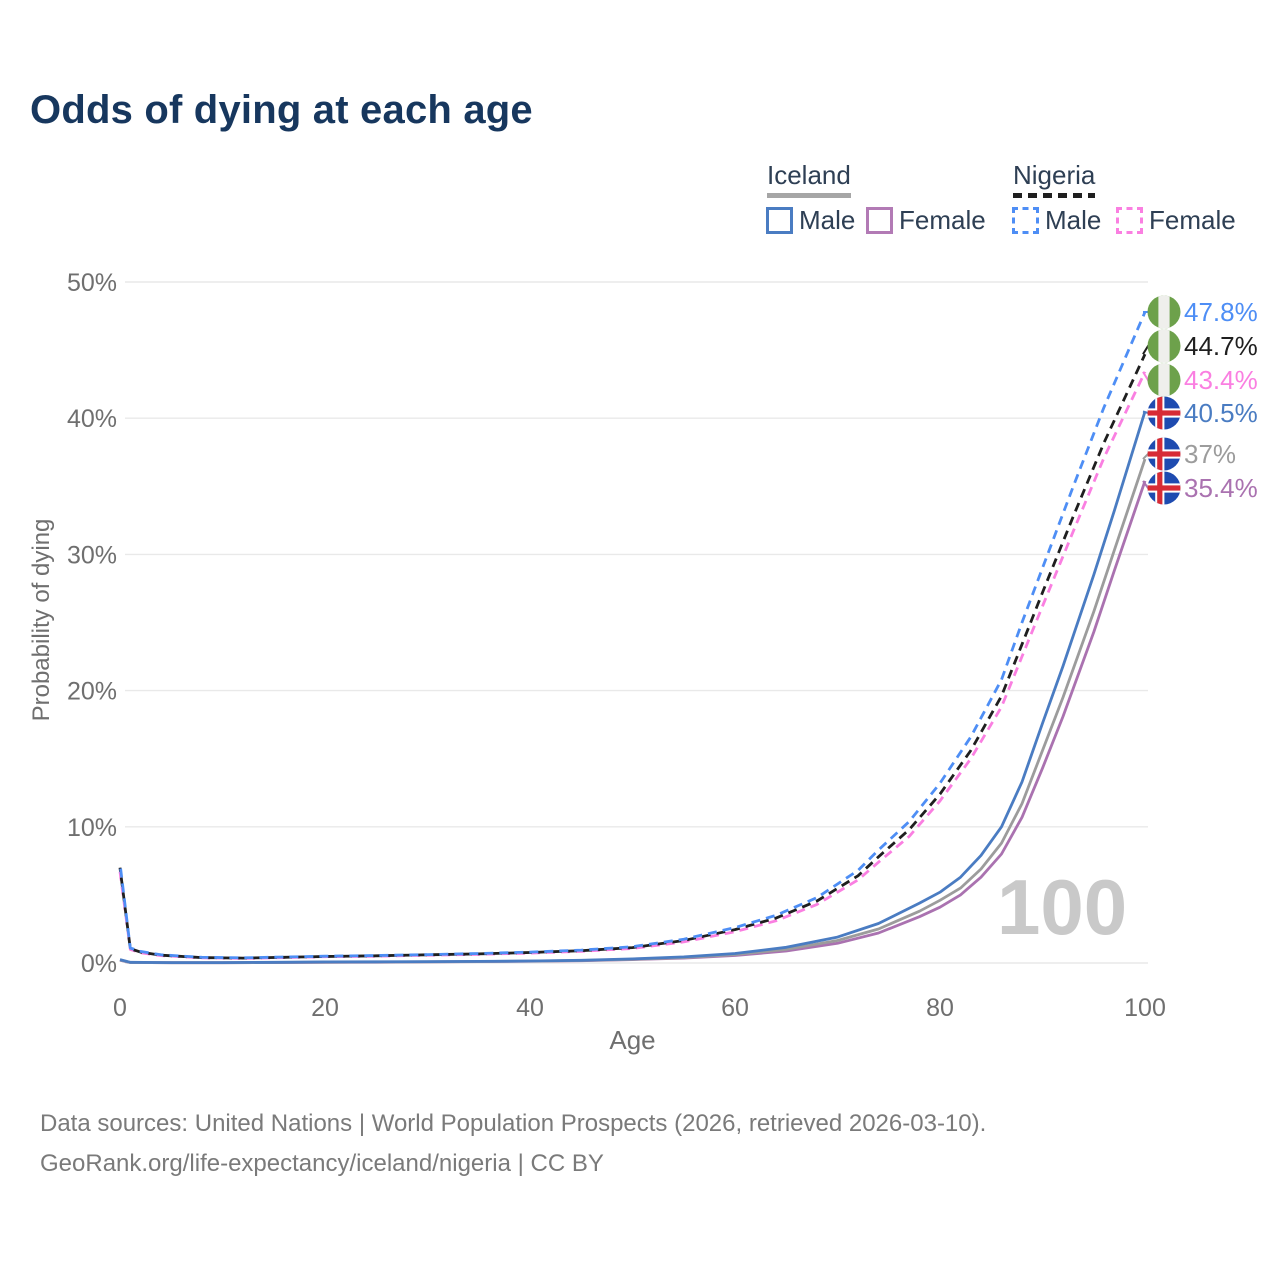  Describe the element at coordinates (41, 620) in the screenshot. I see `y-axis-title: Probability of dying` at that location.